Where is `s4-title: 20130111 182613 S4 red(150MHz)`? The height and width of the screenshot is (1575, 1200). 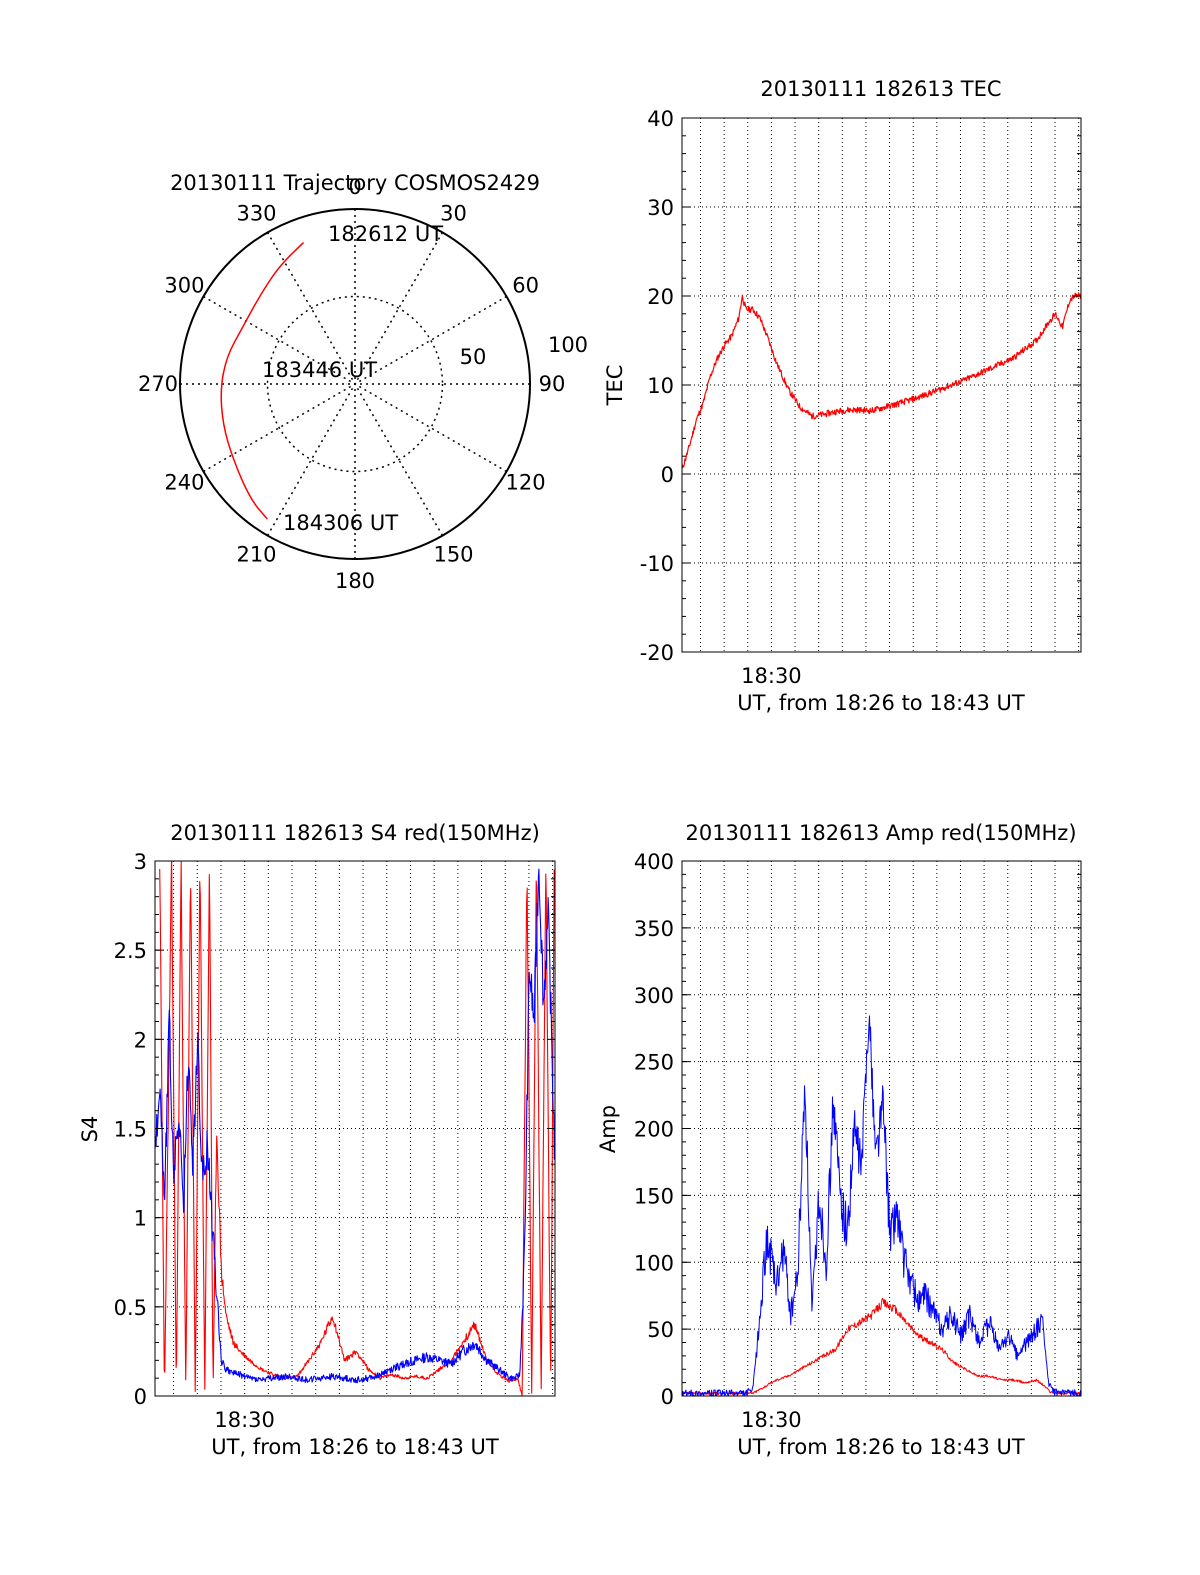 s4-title: 20130111 182613 S4 red(150MHz) is located at coordinates (355, 833).